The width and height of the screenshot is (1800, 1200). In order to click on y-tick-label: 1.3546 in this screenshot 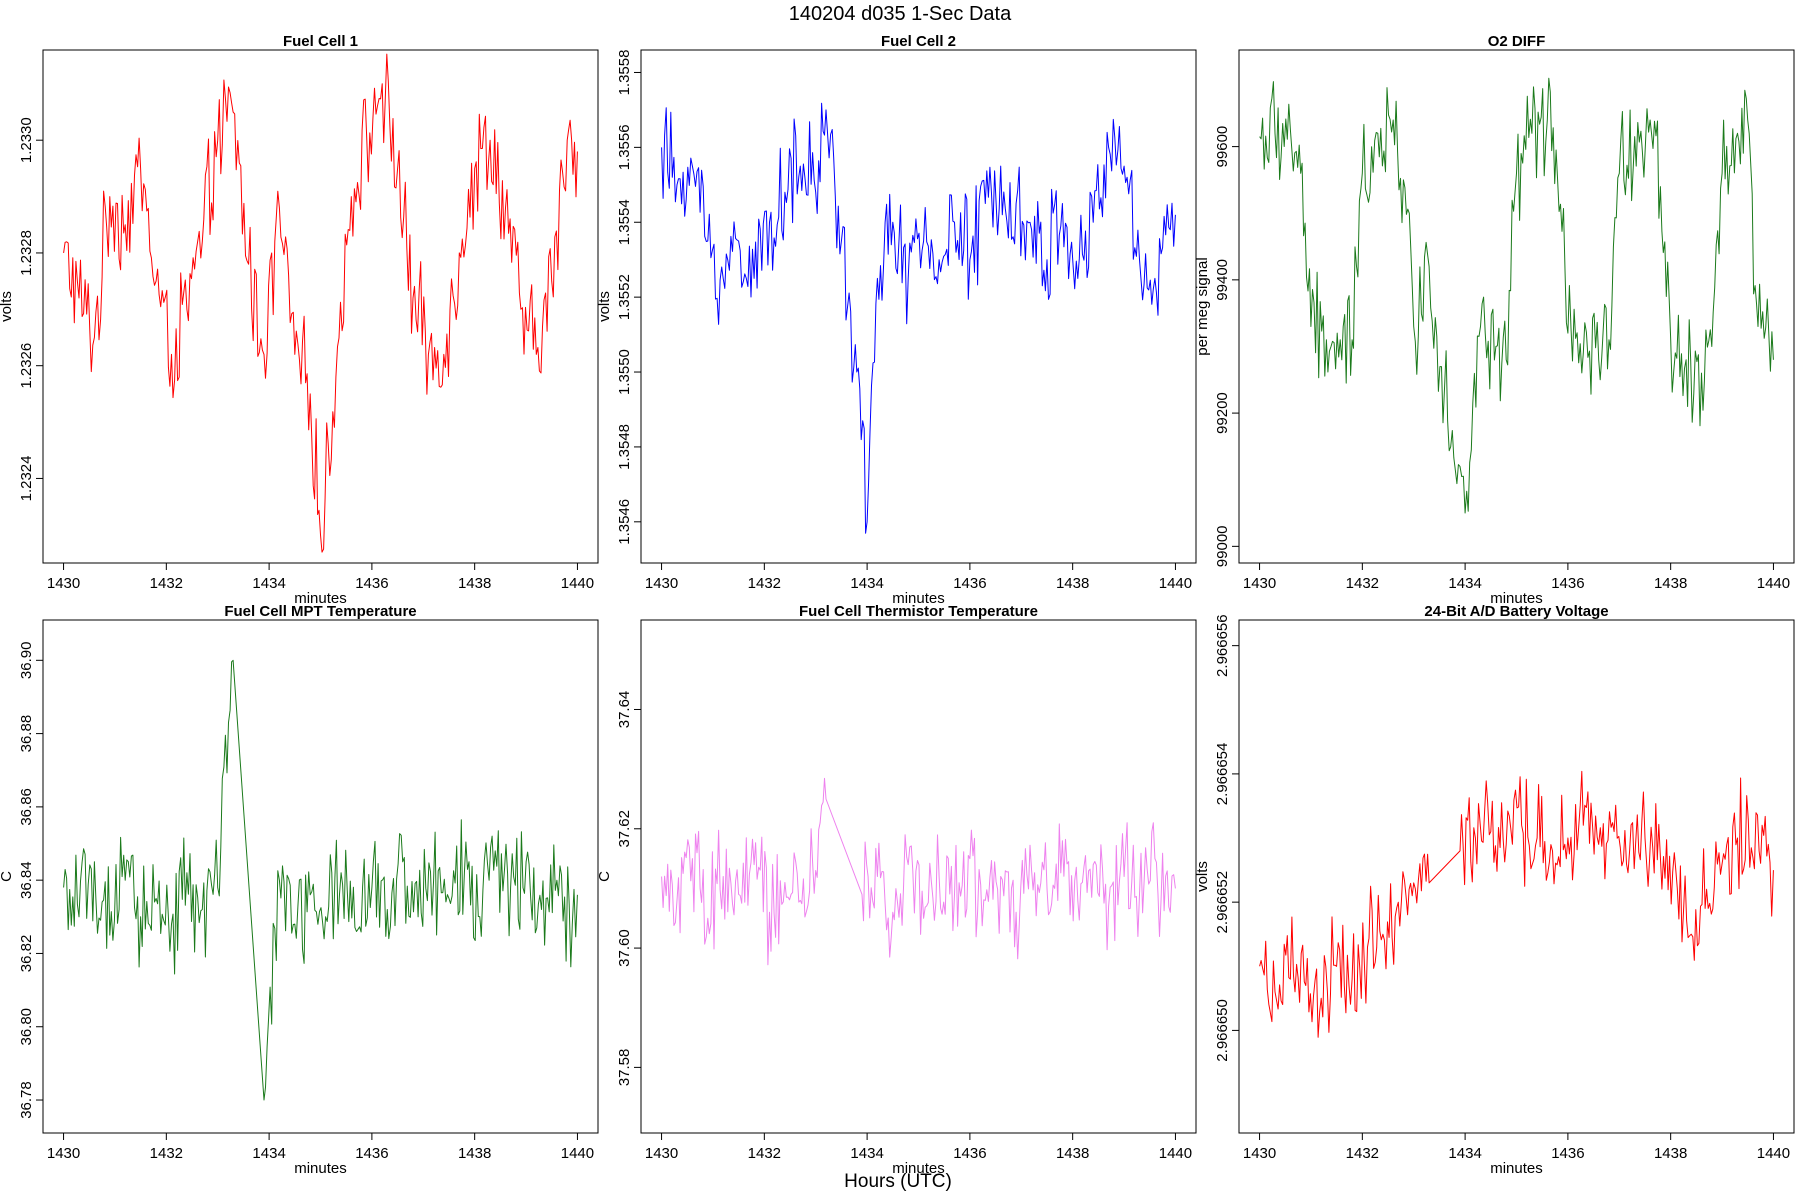, I will do `click(624, 522)`.